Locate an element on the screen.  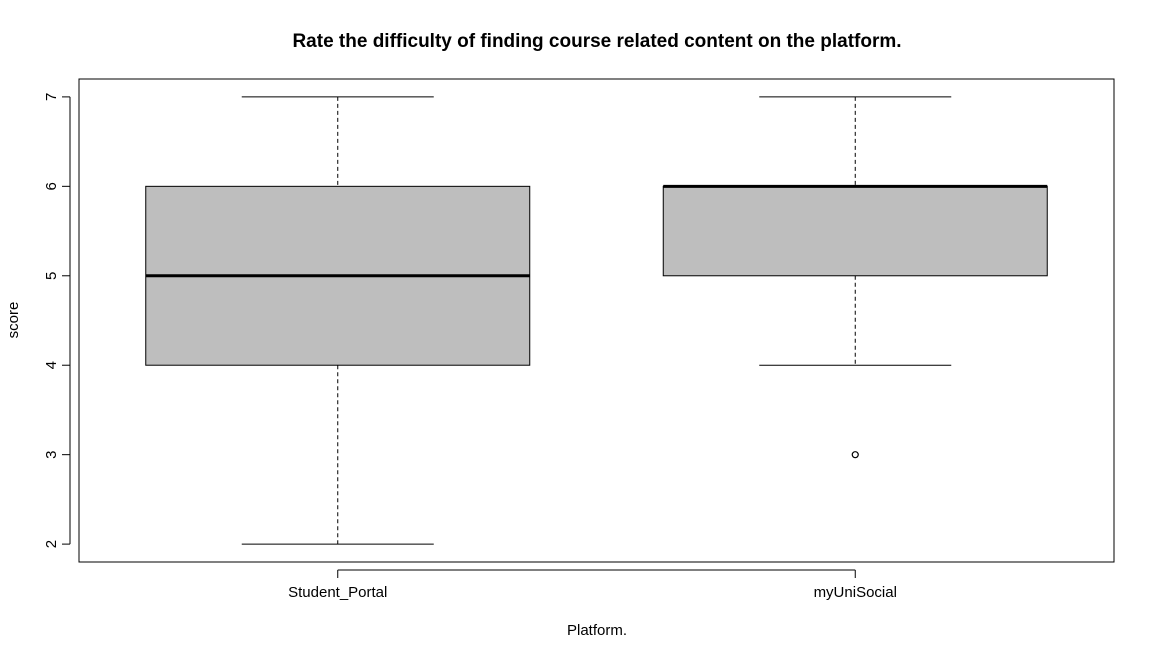
y-axis: 2 3 4 5 6 7 is located at coordinates (57, 320).